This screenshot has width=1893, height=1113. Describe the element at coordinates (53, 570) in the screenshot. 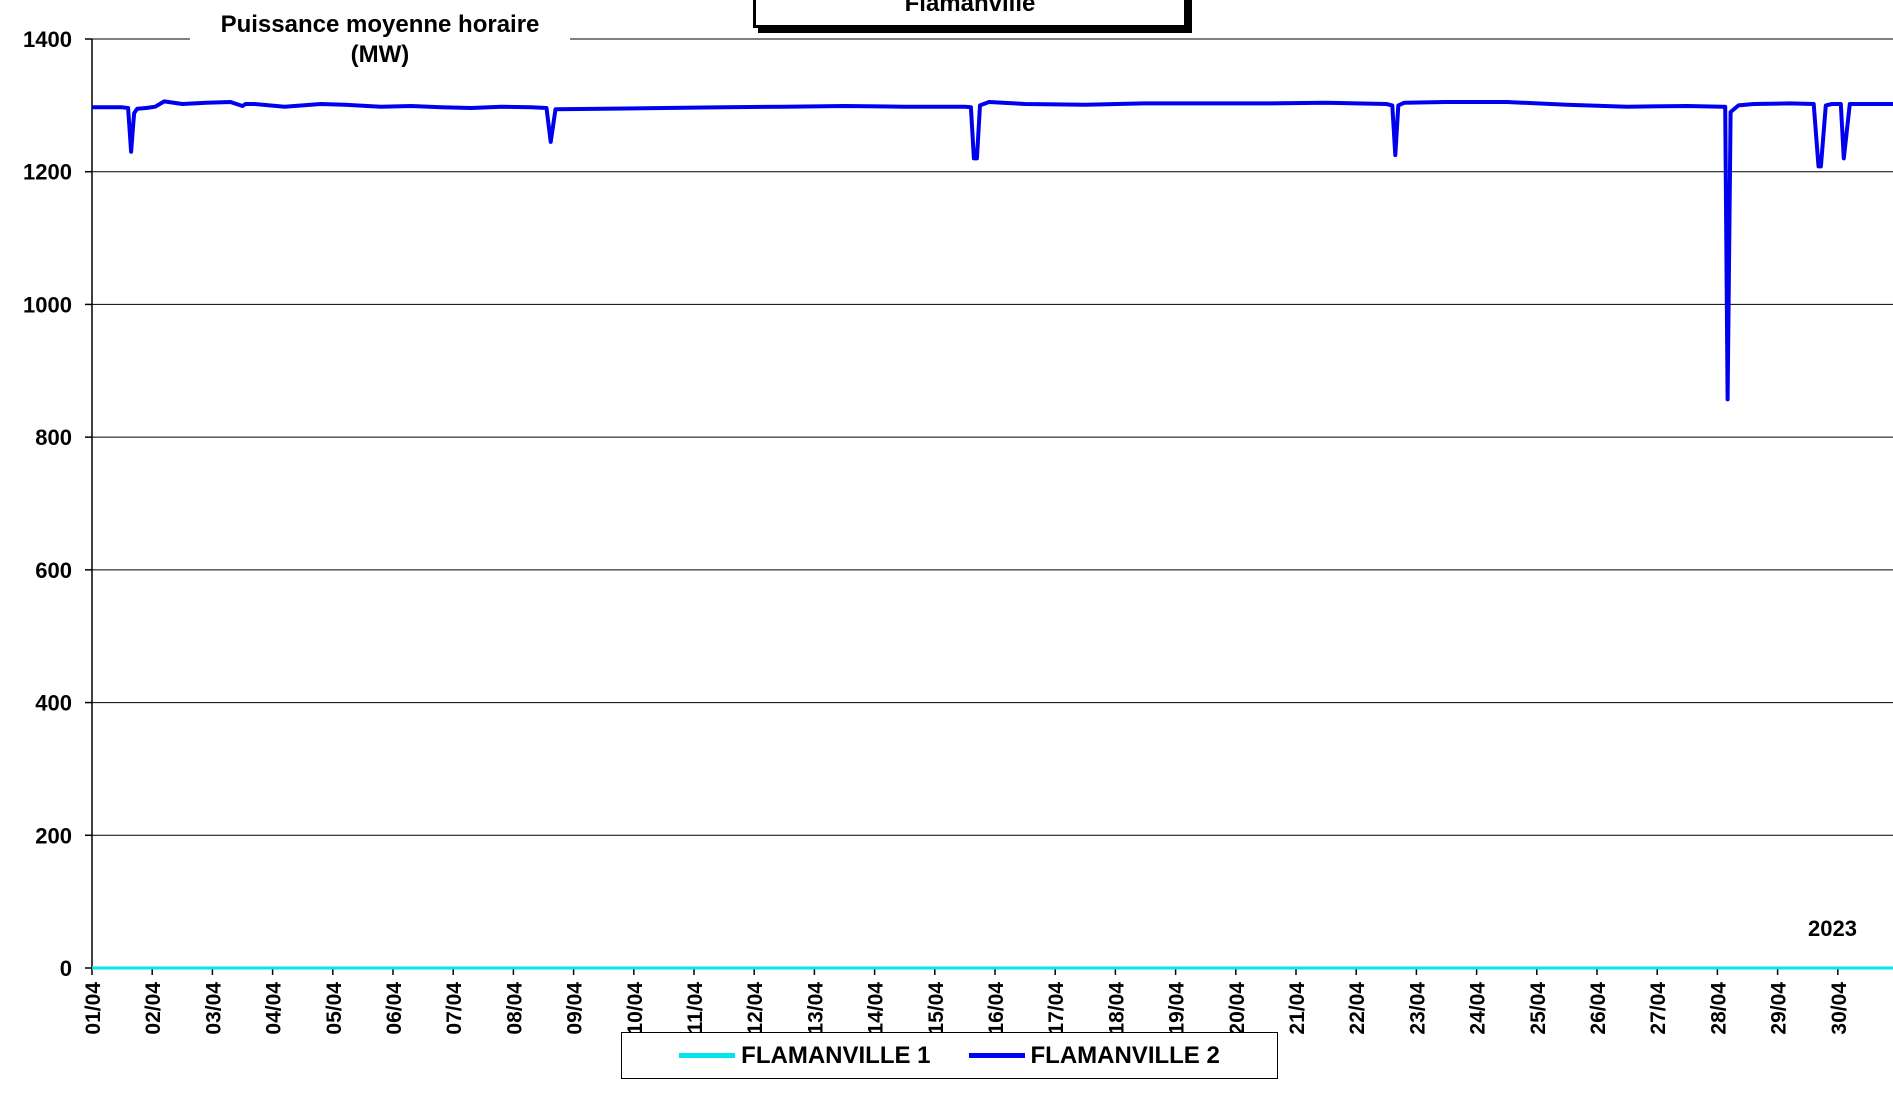

I see `y-tick-label-600: 600` at that location.